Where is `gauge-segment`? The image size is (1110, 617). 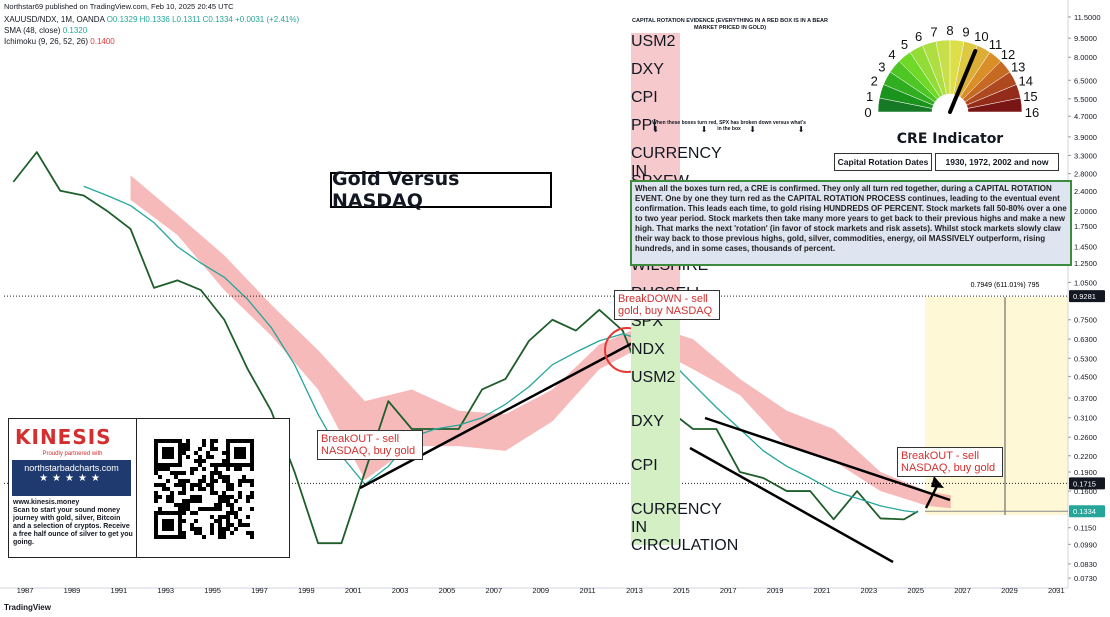 gauge-segment is located at coordinates (995, 105).